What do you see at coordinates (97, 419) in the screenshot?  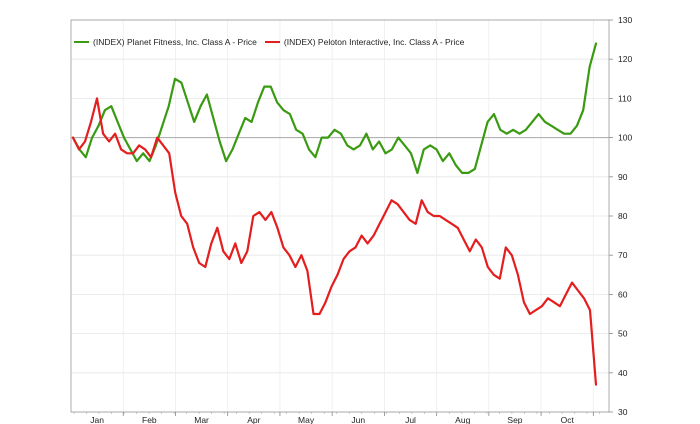 I see `x-tick-label: Jan` at bounding box center [97, 419].